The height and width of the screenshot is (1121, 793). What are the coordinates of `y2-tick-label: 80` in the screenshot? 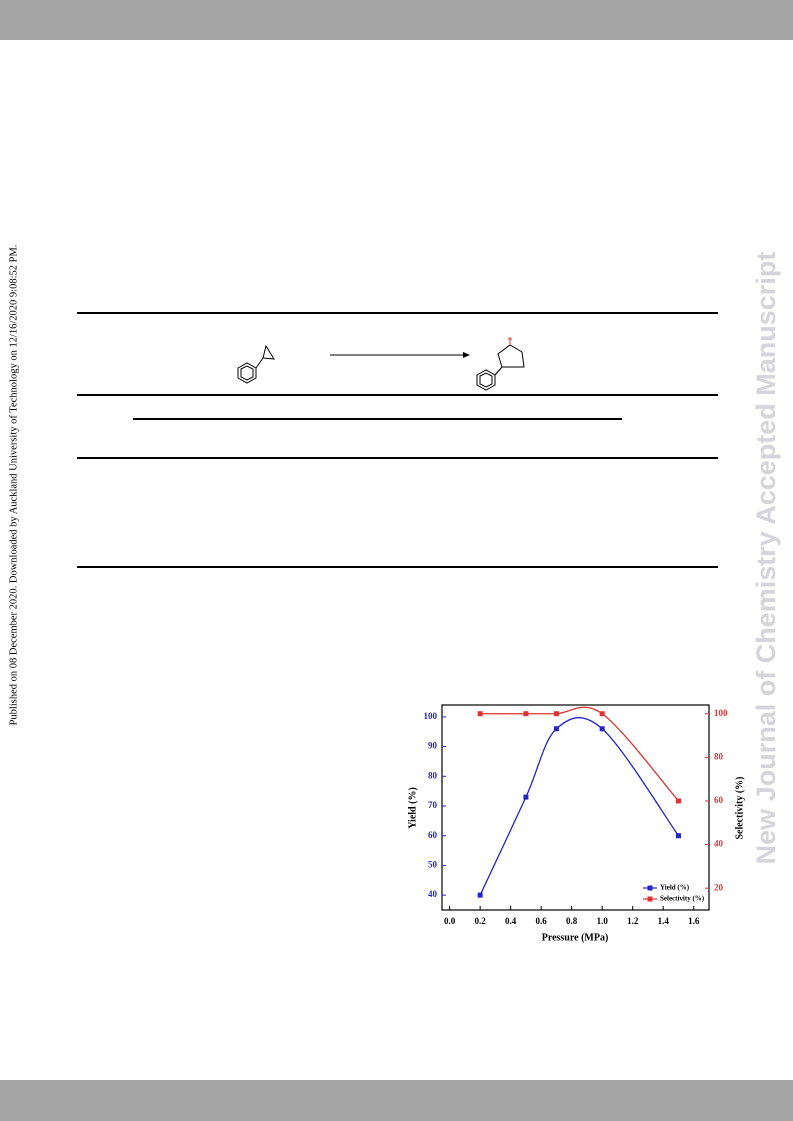 It's located at (719, 756).